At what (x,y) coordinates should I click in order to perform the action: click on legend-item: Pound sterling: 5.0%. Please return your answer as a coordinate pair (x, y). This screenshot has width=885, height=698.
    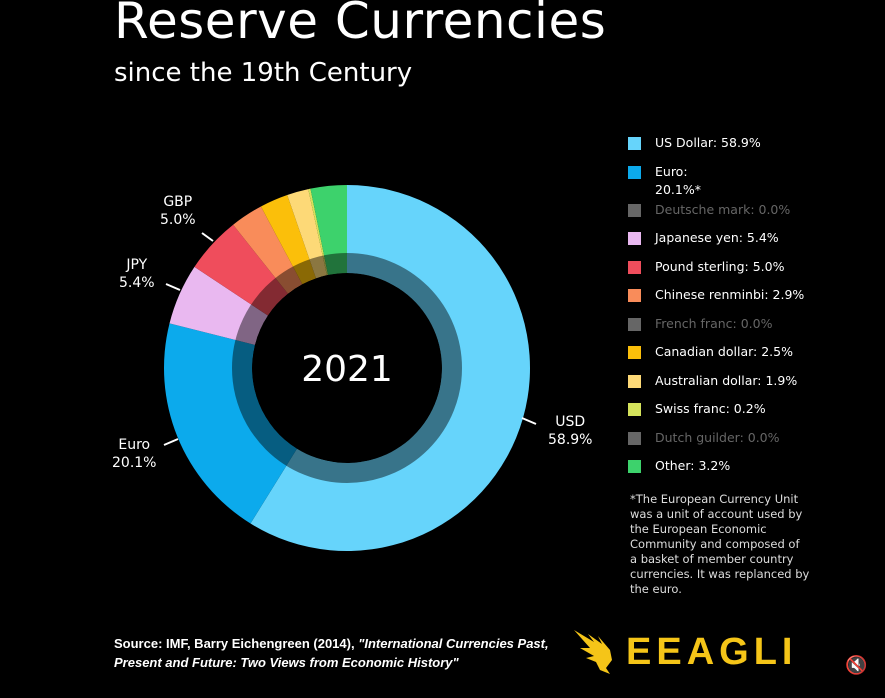
    Looking at the image, I should click on (716, 273).